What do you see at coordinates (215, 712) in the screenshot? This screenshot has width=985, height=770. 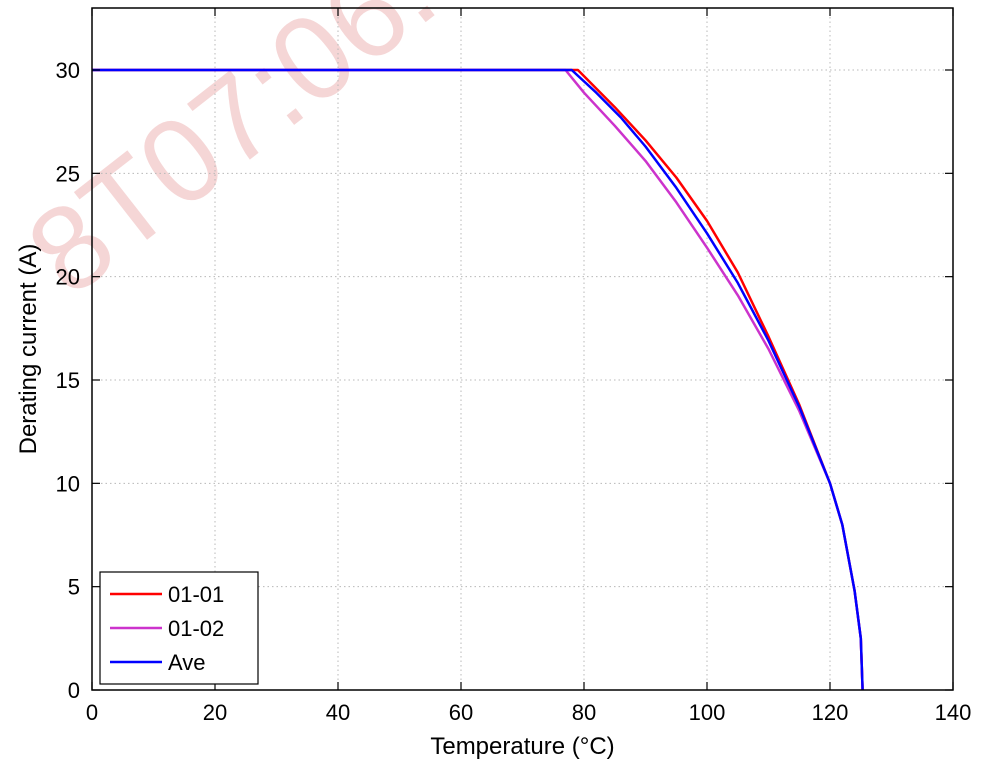 I see `x-tick-label: 20` at bounding box center [215, 712].